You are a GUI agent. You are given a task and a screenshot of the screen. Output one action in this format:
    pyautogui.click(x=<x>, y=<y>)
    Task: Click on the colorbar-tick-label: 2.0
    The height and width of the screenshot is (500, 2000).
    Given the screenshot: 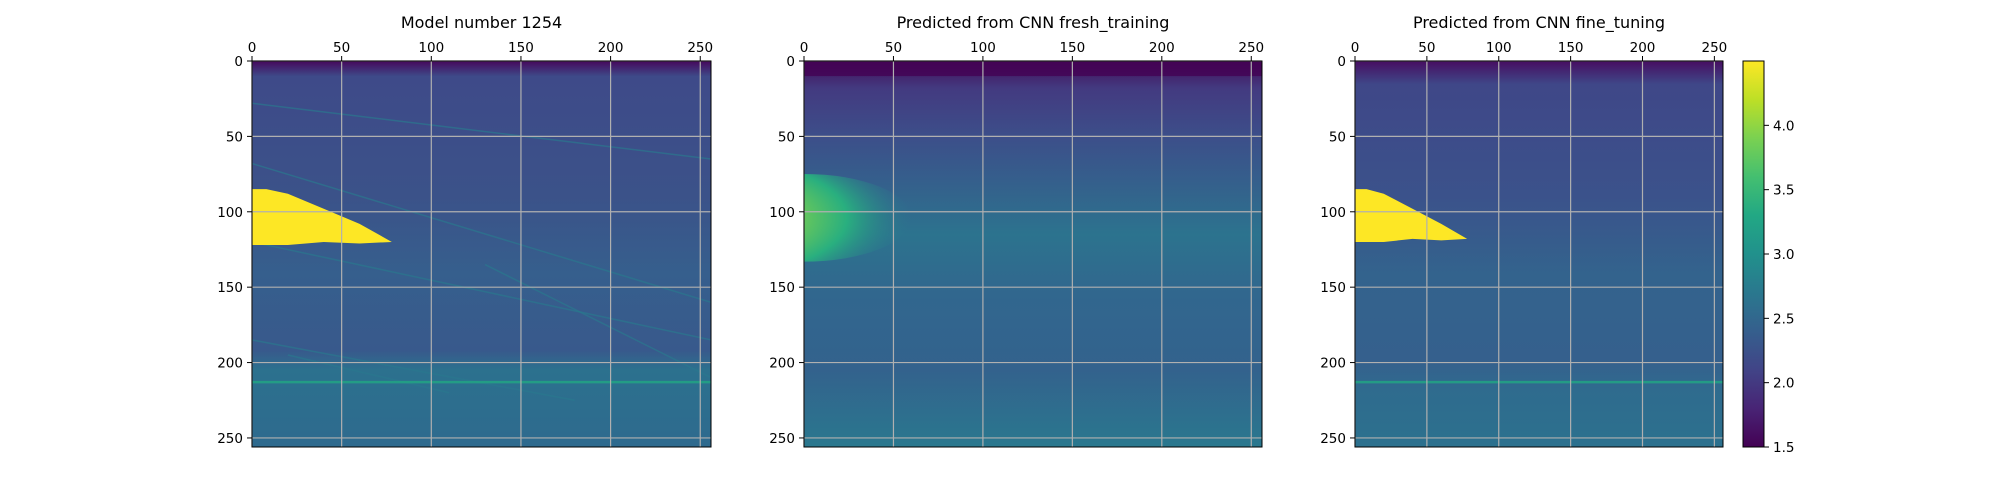 What is the action you would take?
    pyautogui.click(x=1783, y=384)
    